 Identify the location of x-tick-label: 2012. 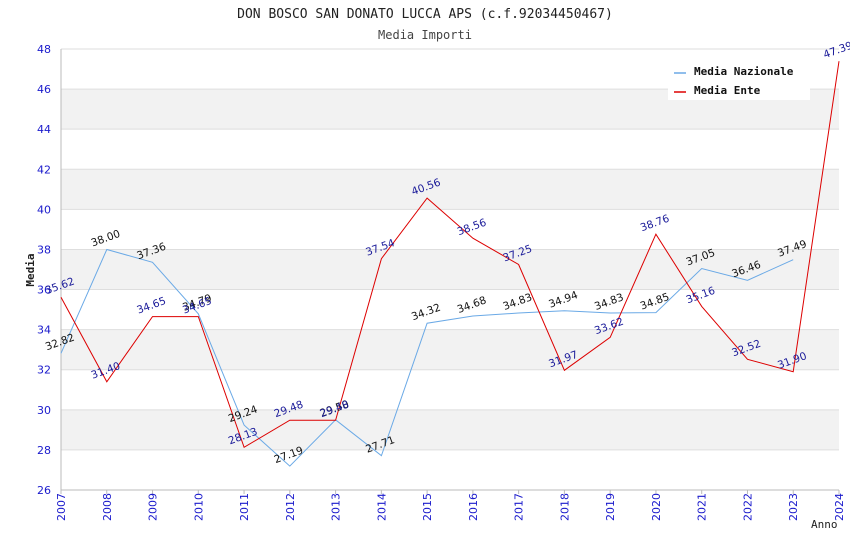
(290, 507).